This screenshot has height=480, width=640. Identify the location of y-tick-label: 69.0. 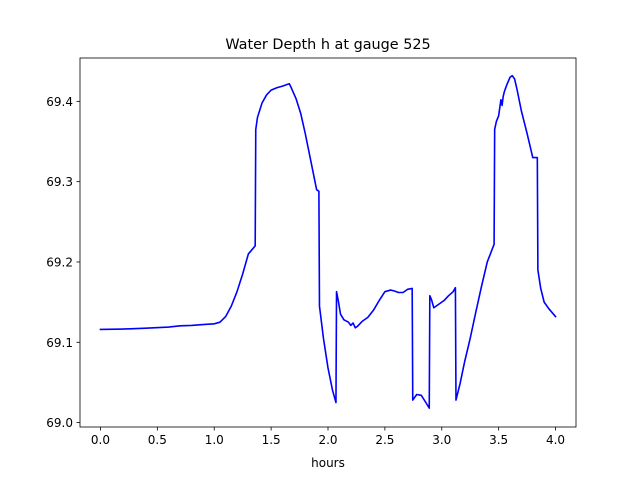
(59, 423).